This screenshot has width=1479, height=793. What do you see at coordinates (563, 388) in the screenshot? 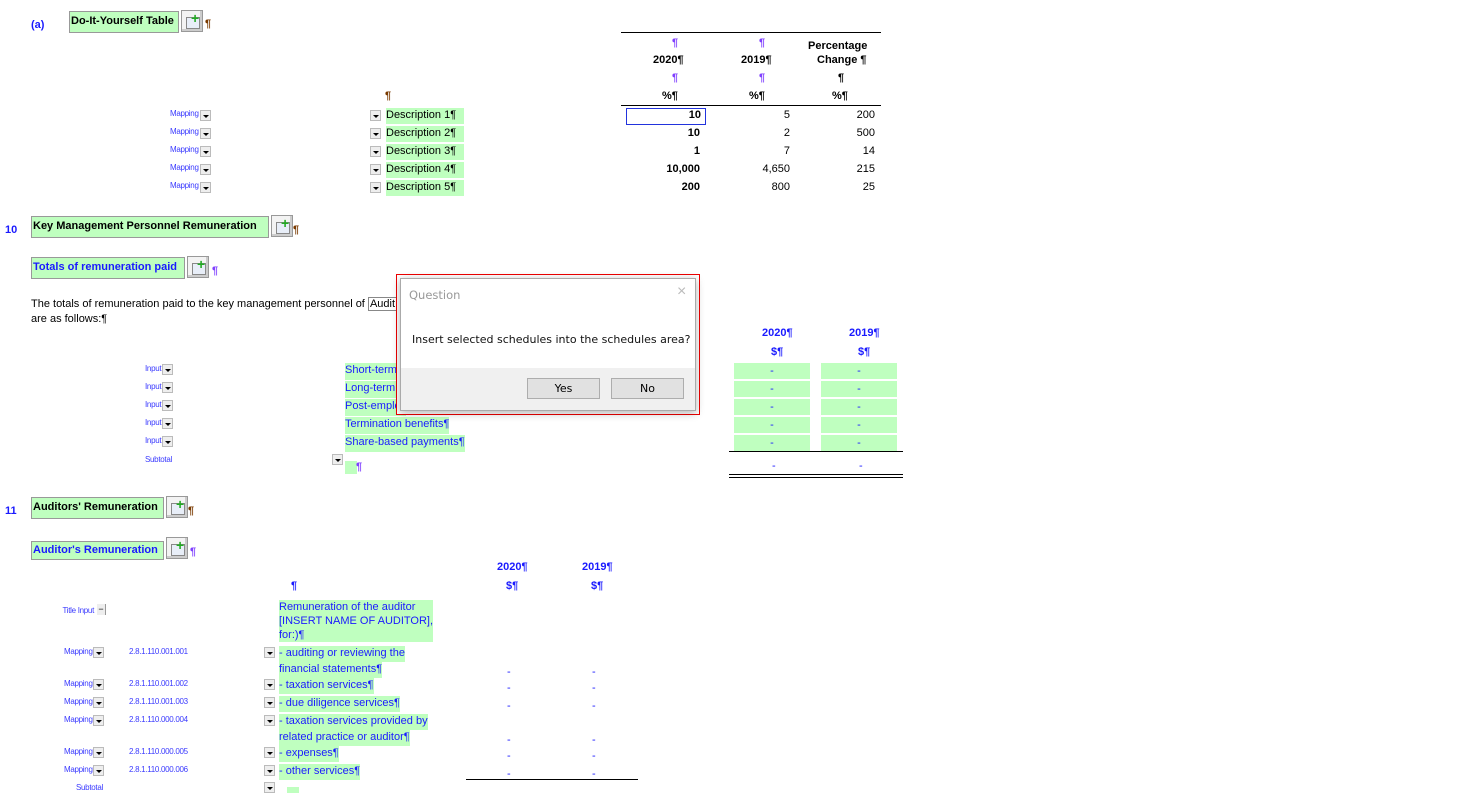
I see `yes-button: Yes` at bounding box center [563, 388].